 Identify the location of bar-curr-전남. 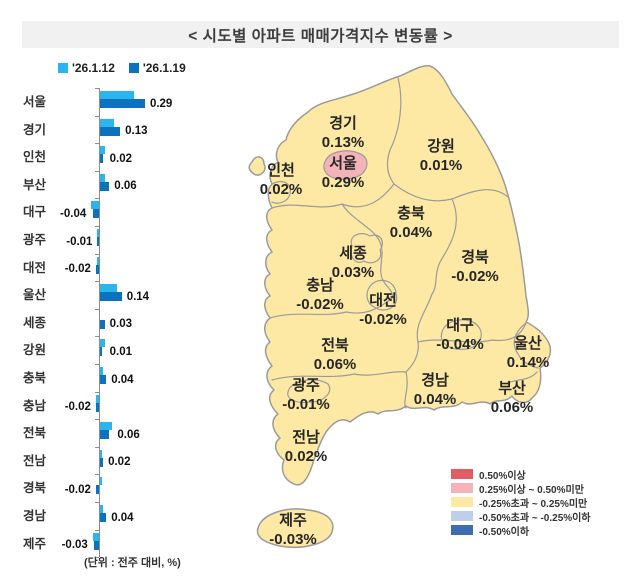
(102, 462).